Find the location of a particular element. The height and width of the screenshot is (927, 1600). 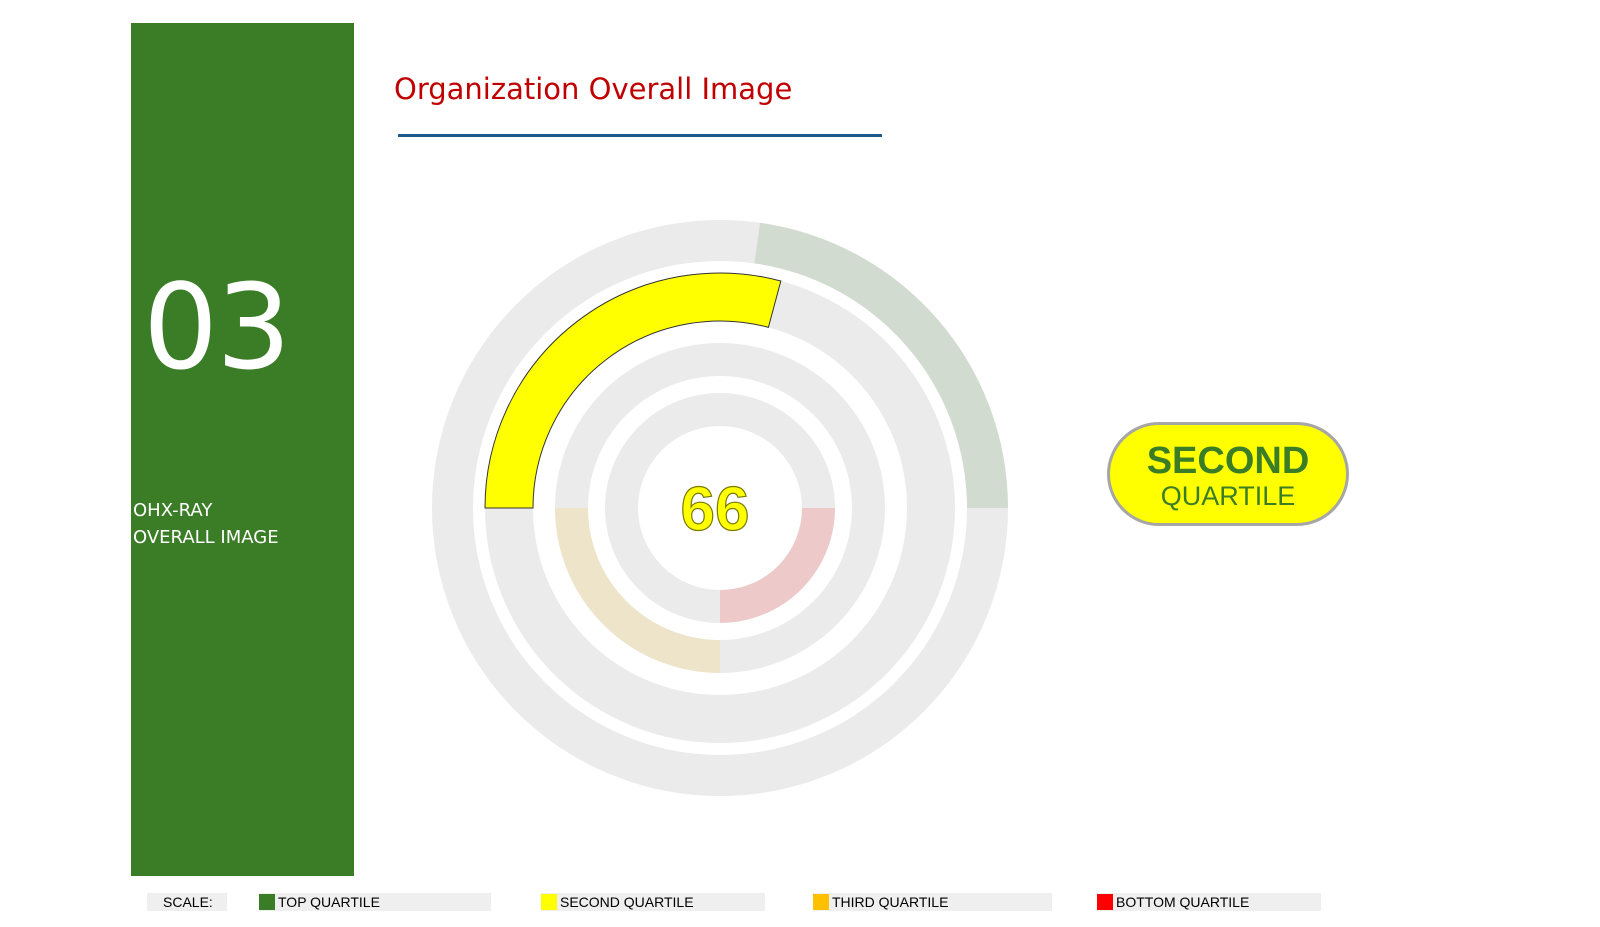

quartile-badge: SECOND QUARTILE is located at coordinates (1228, 474).